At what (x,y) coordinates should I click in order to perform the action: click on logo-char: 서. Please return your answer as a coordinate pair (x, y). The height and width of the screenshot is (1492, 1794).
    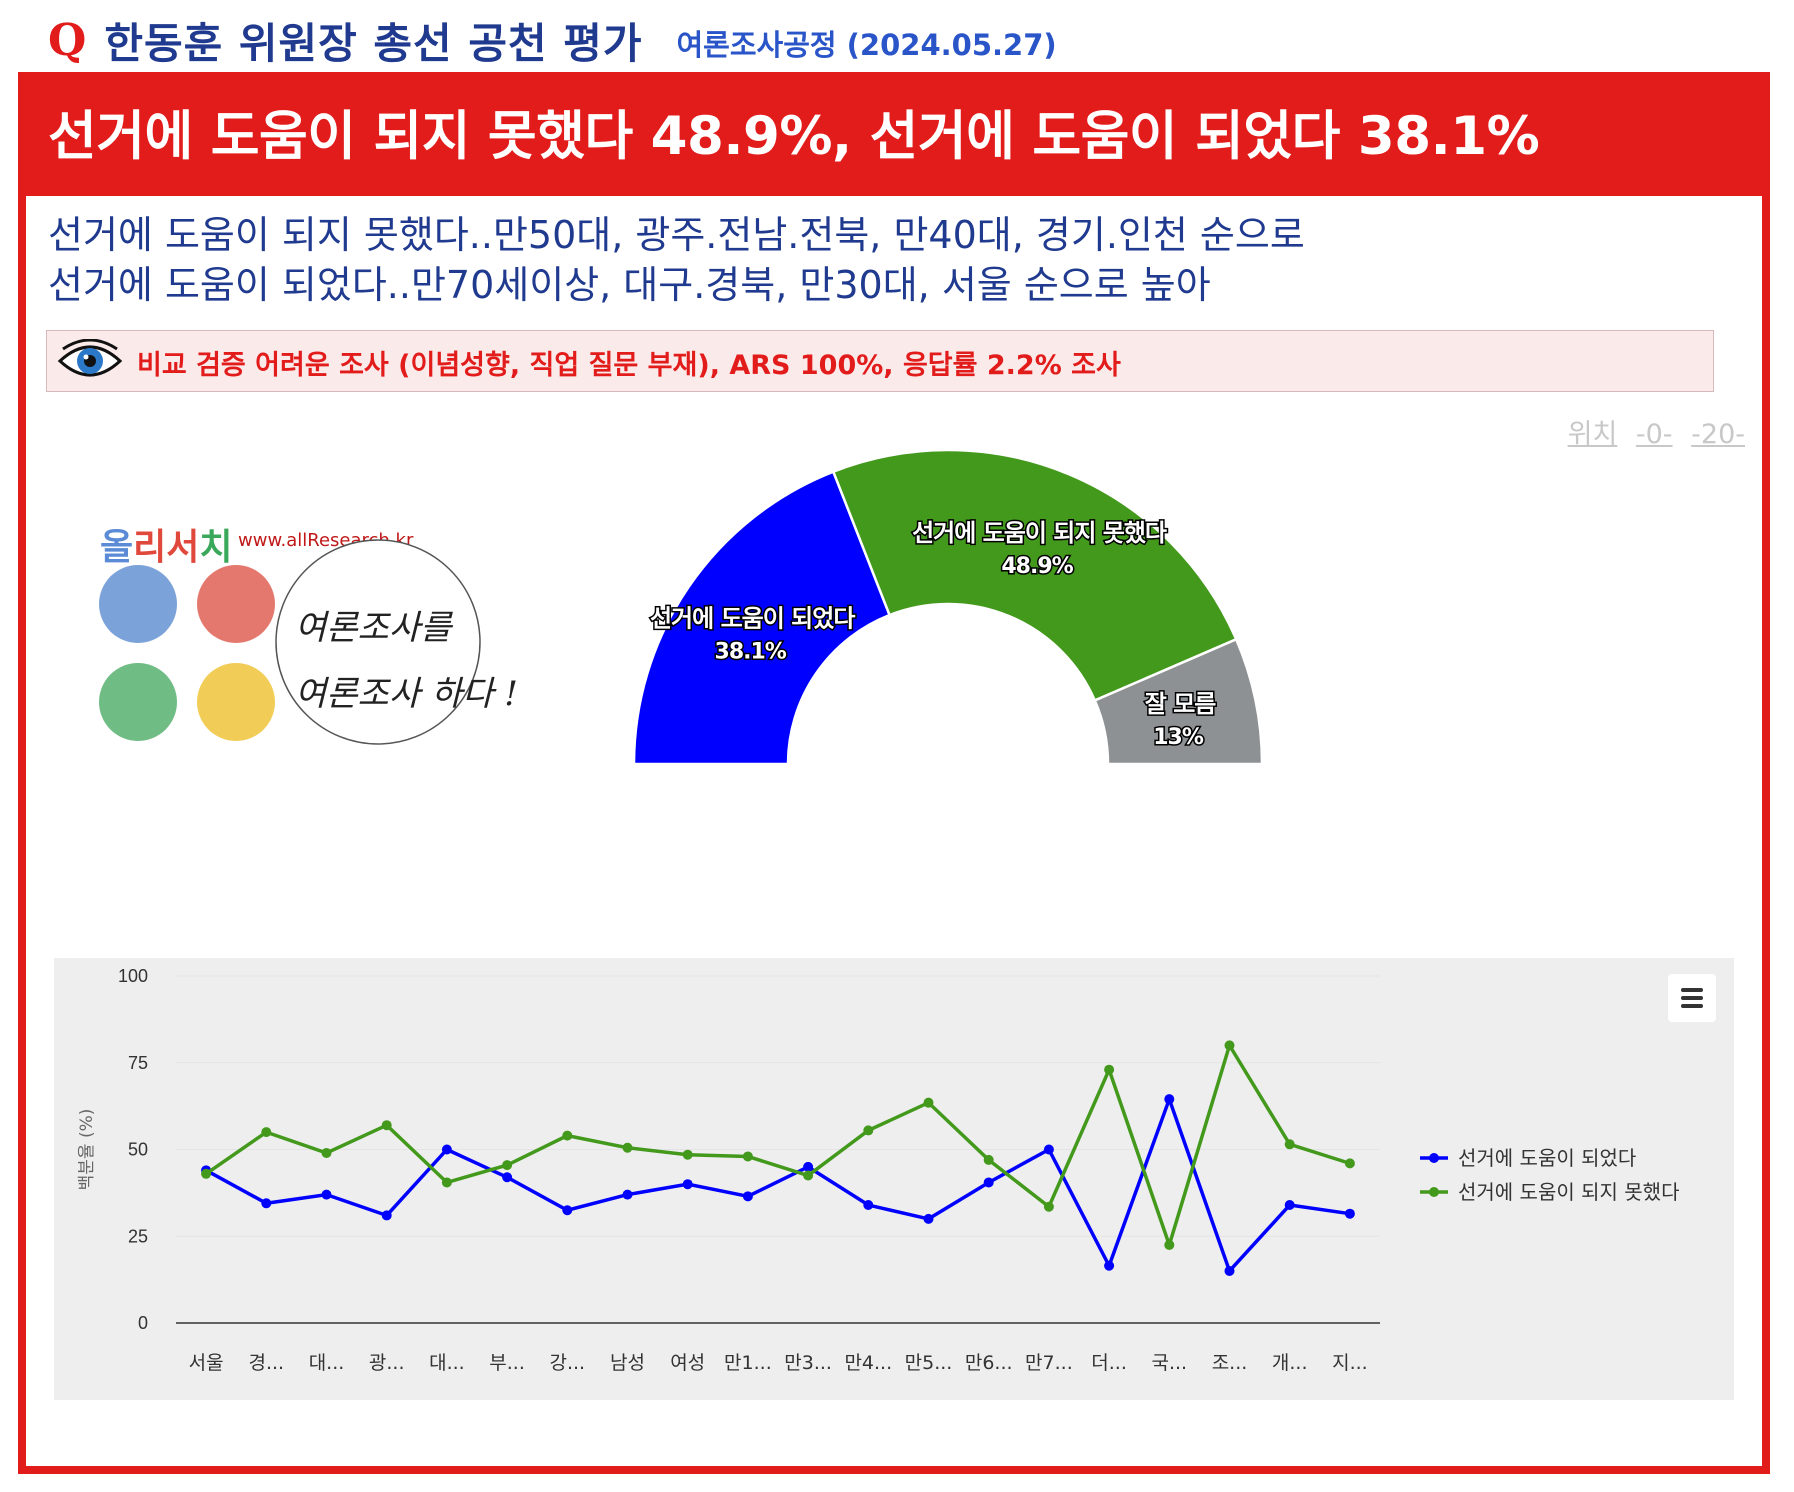
    Looking at the image, I should click on (183, 547).